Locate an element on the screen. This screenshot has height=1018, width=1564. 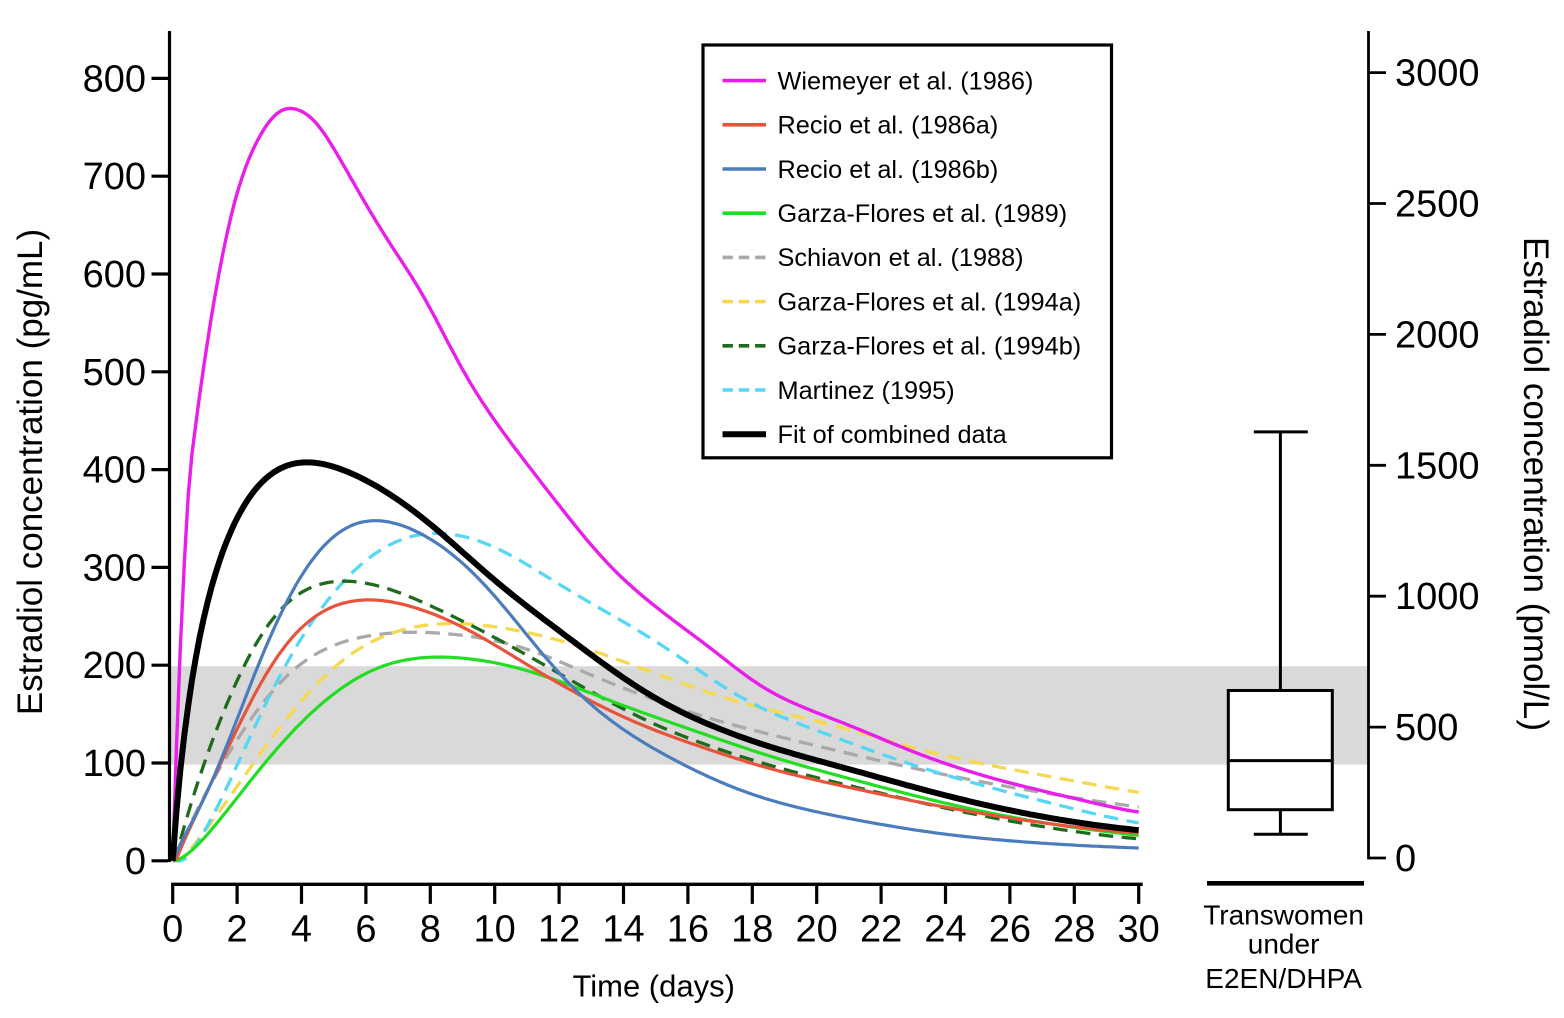
svg-text: Recio et al. (1986b) is located at coordinates (888, 170).